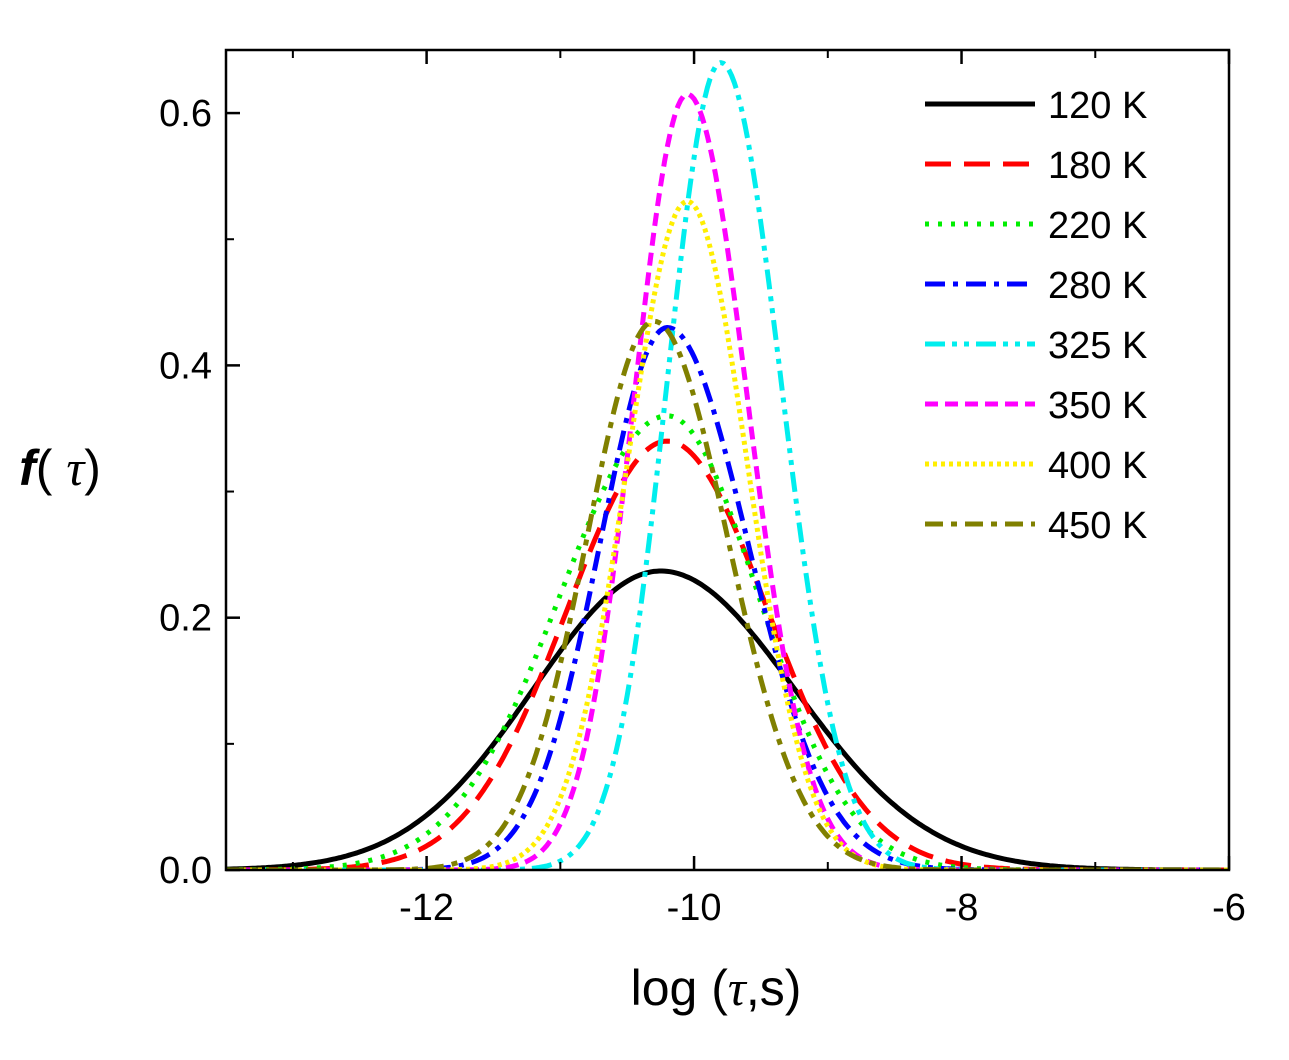 This screenshot has height=1060, width=1289. I want to click on x-tick-label: -8, so click(962, 908).